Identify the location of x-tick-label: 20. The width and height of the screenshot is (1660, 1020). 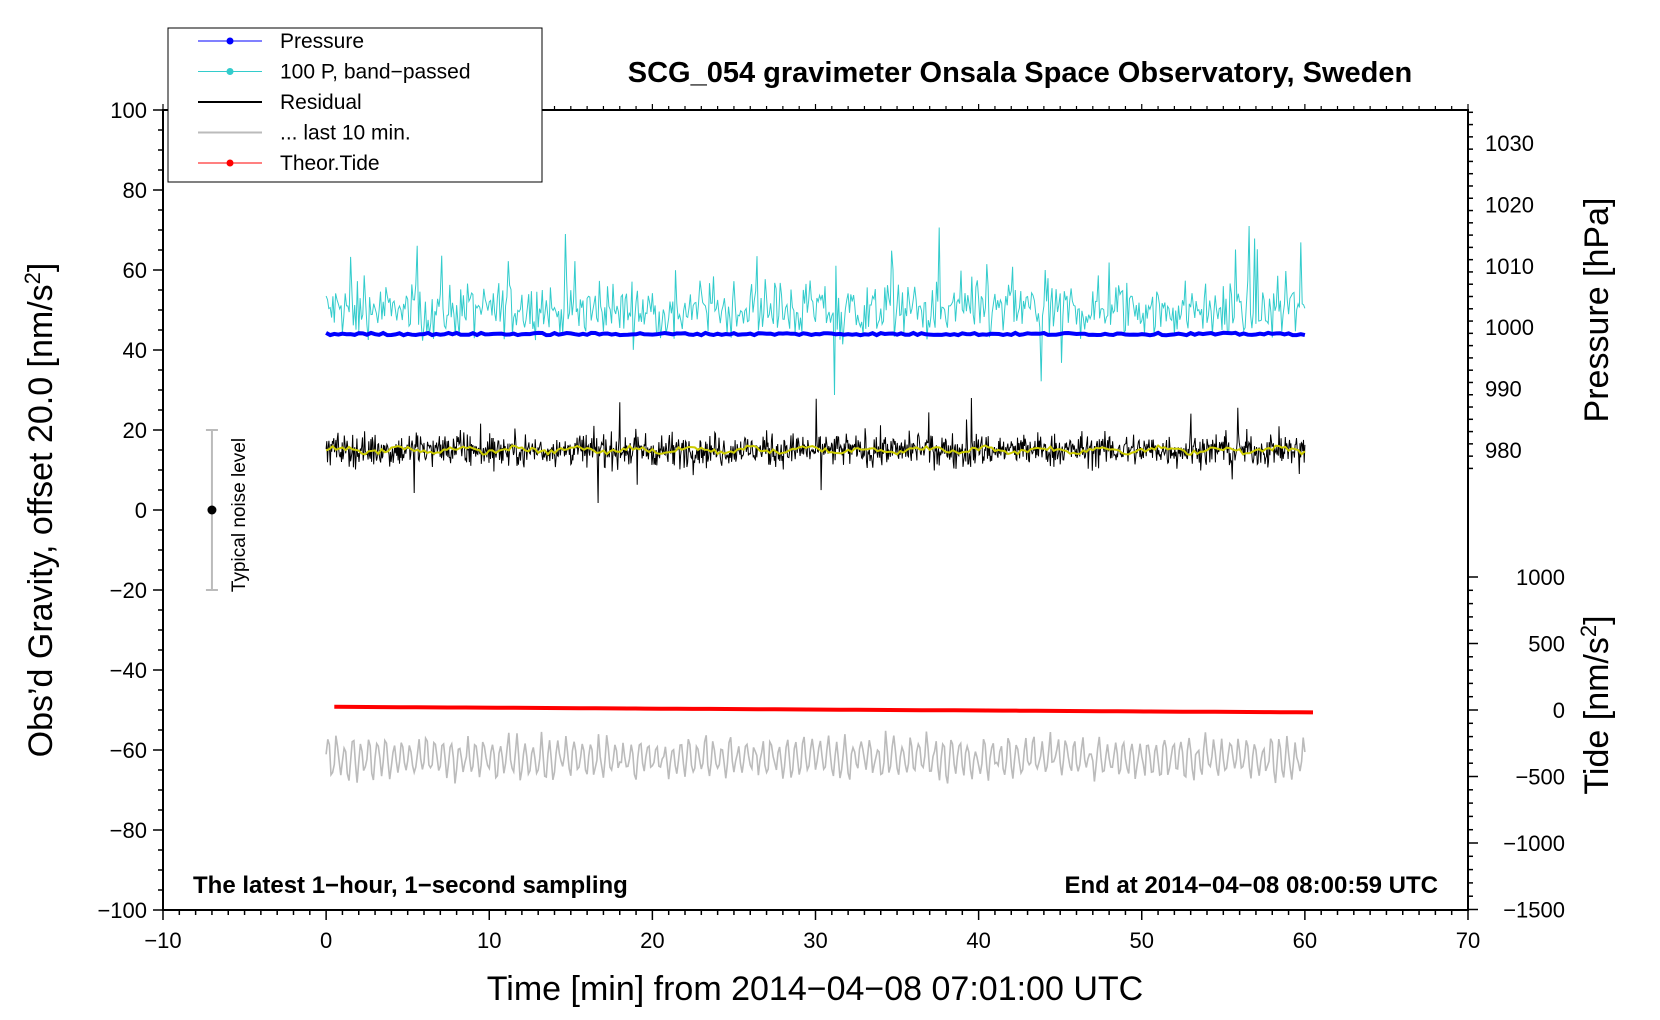
(652, 940).